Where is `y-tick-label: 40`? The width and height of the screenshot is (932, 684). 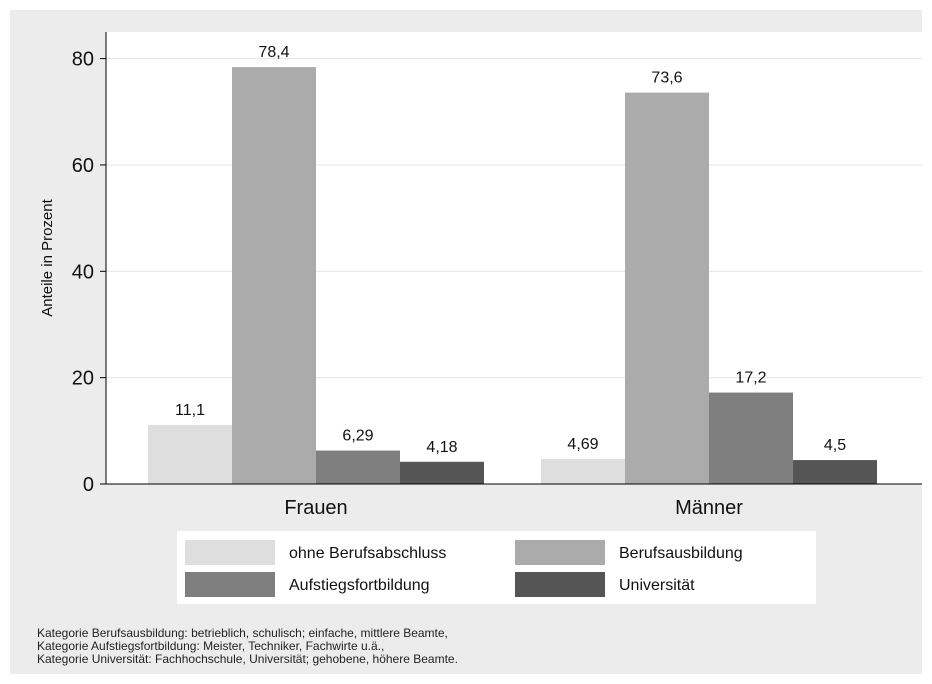
y-tick-label: 40 is located at coordinates (83, 272).